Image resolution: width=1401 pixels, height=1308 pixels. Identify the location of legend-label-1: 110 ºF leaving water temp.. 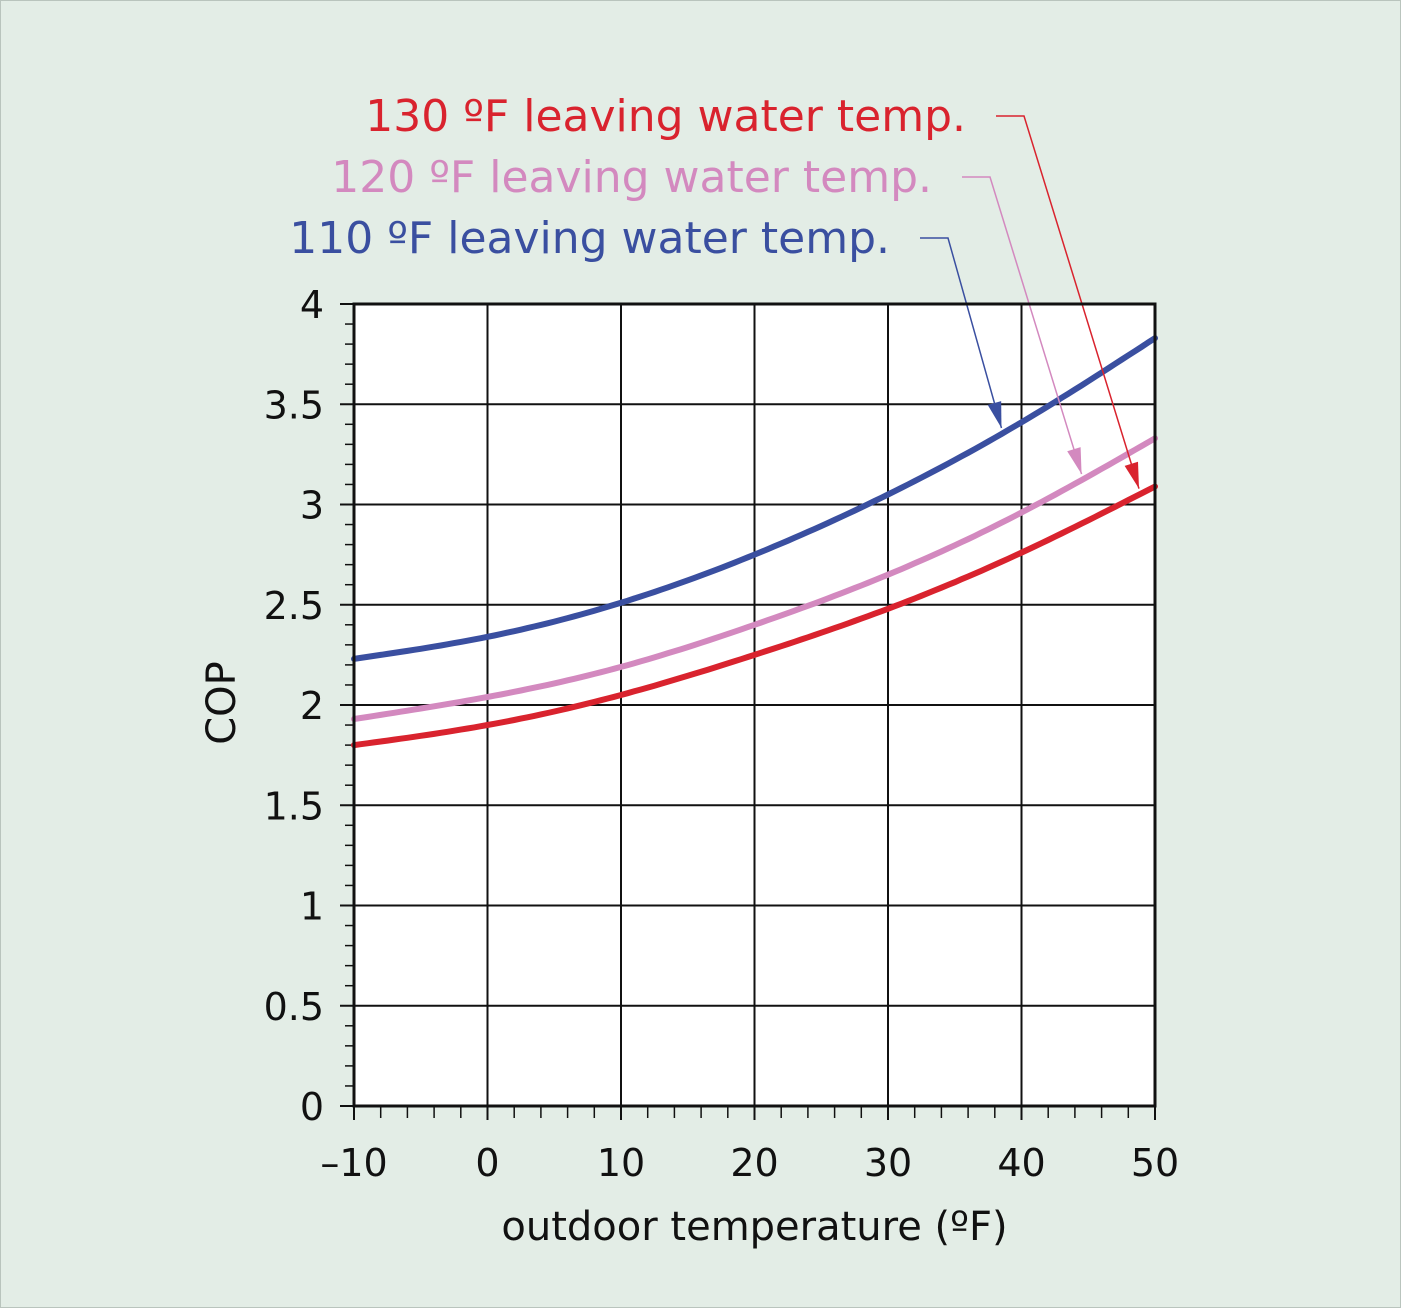
(589, 238).